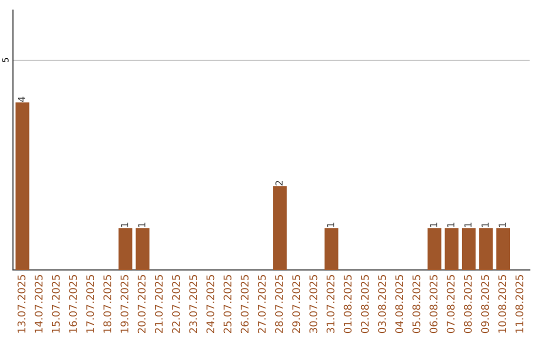 The height and width of the screenshot is (340, 540). I want to click on x-tick-label: 20.07.2025, so click(142, 304).